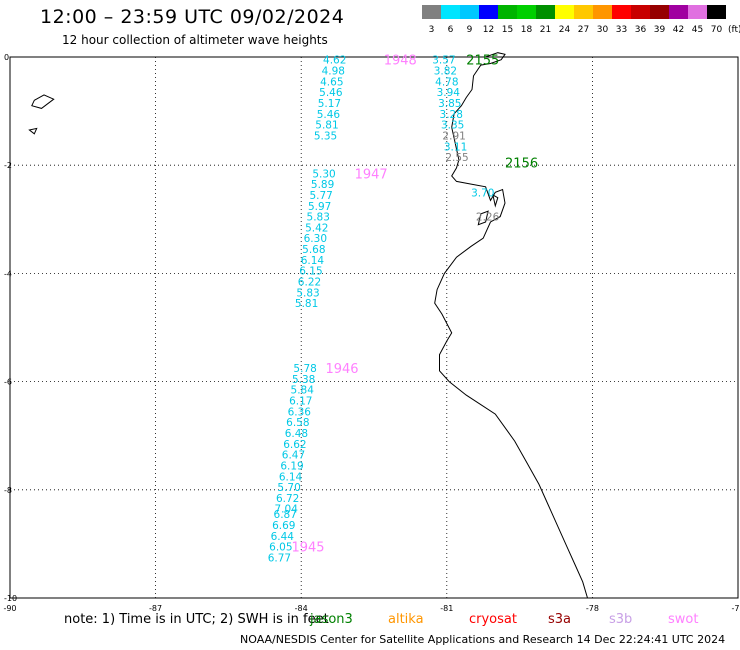  I want to click on wave-height-label: 6.30, so click(315, 239).